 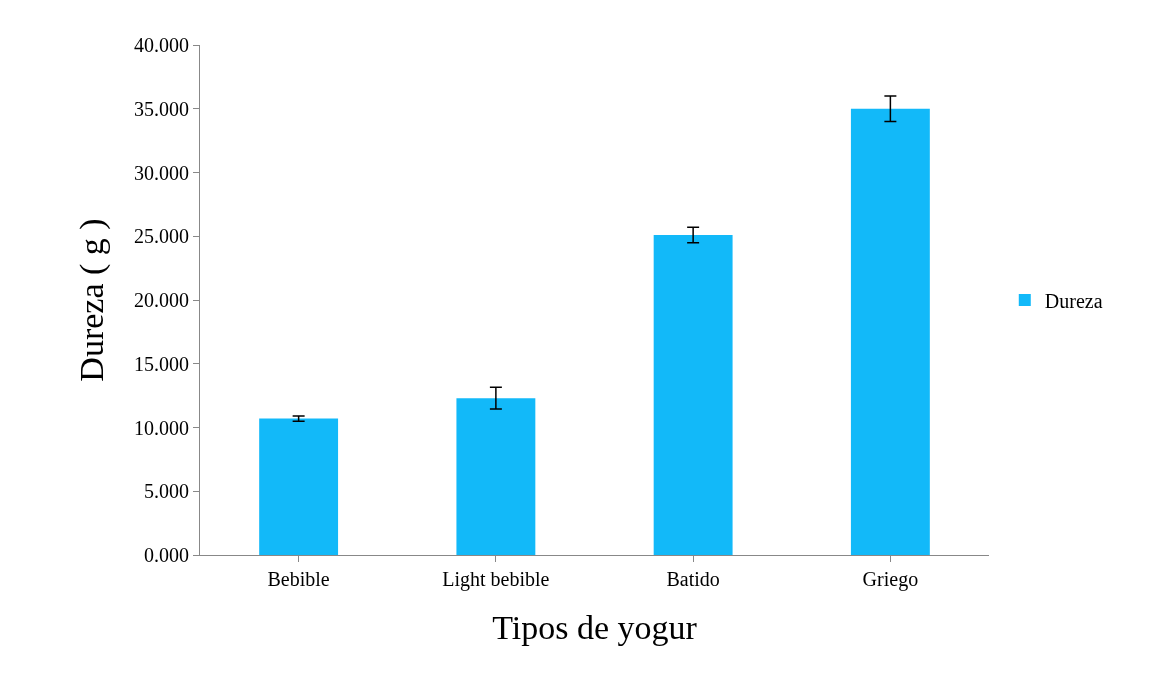 What do you see at coordinates (161, 300) in the screenshot?
I see `y-tick-label: 20.000` at bounding box center [161, 300].